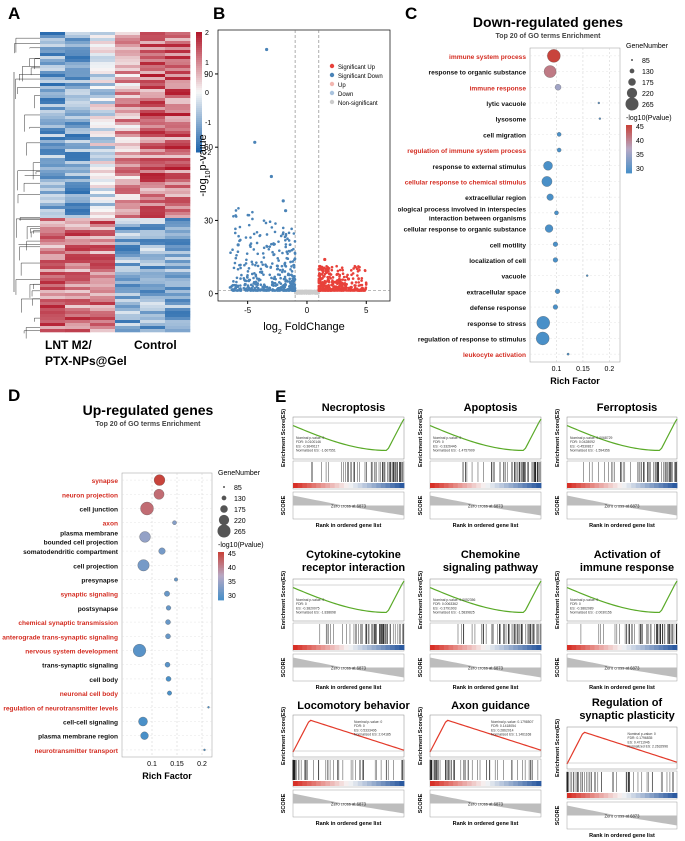 The image size is (685, 841). Describe the element at coordinates (155, 345) in the screenshot. I see `group-label-control: Control` at that location.